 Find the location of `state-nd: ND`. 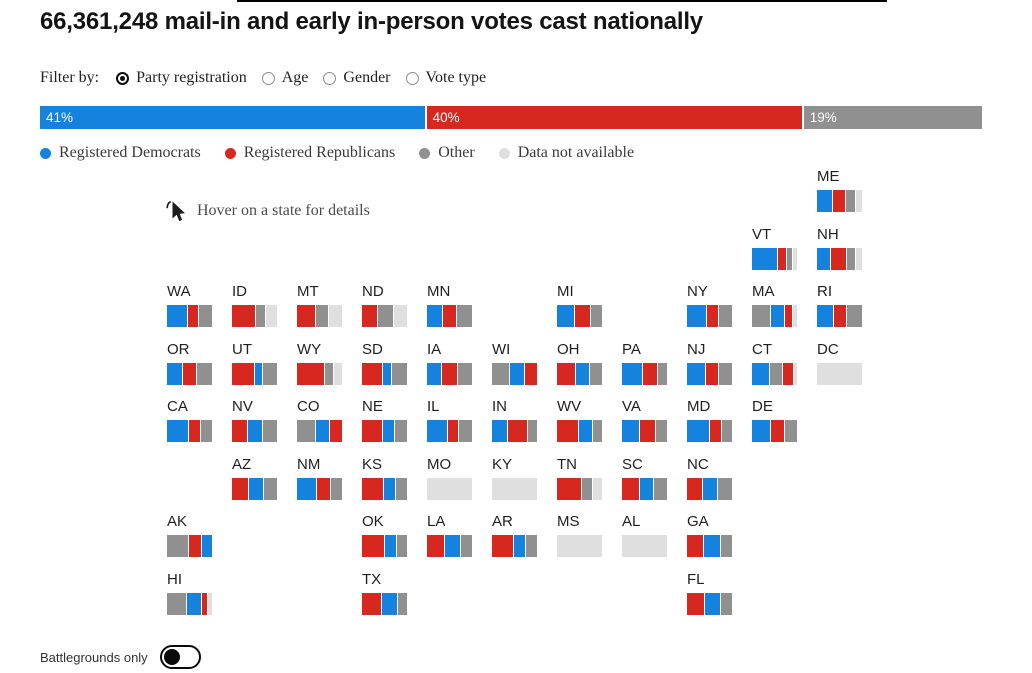

state-nd: ND is located at coordinates (385, 305).